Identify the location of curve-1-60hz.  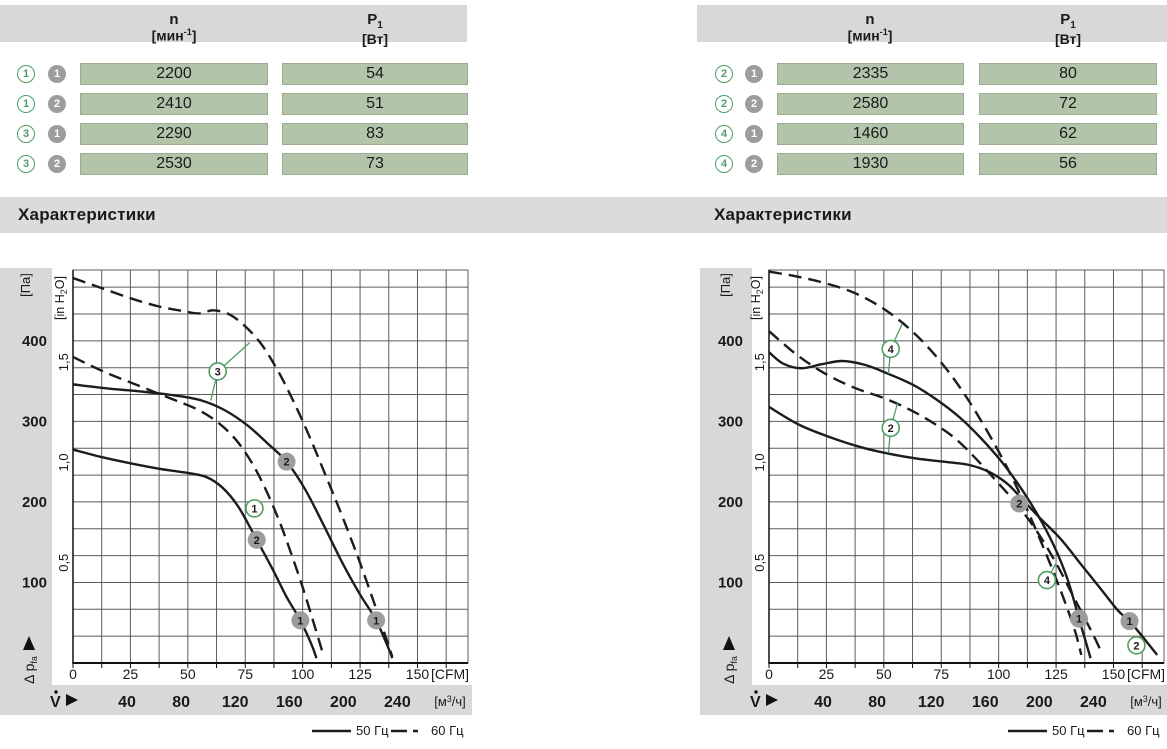
(199, 505).